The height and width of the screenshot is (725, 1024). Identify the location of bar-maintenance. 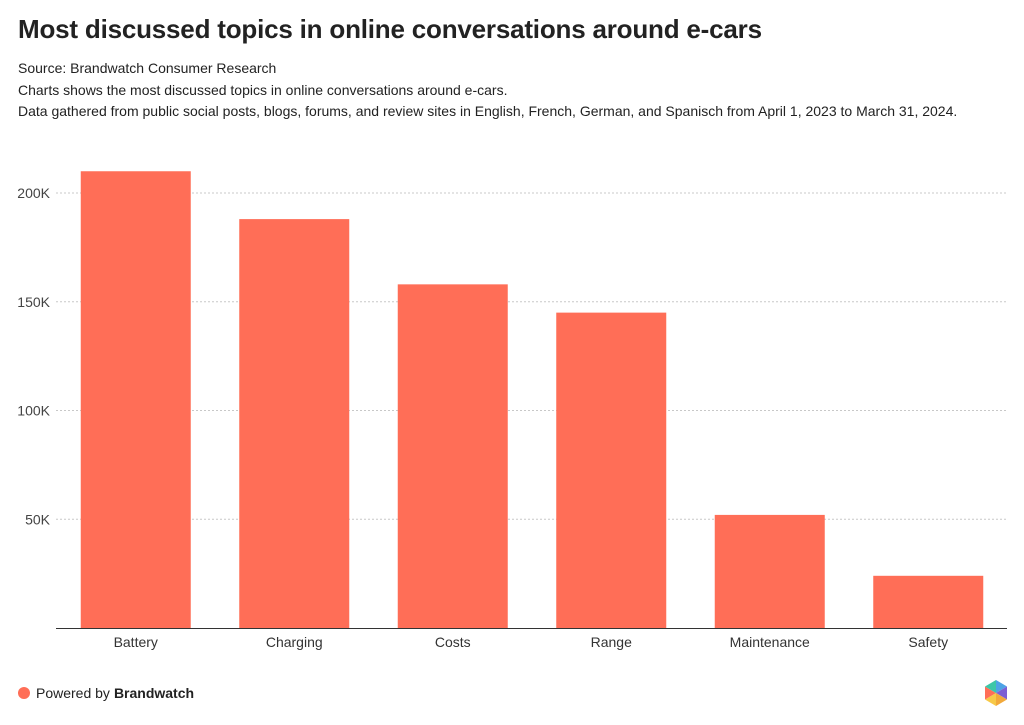
(769, 571).